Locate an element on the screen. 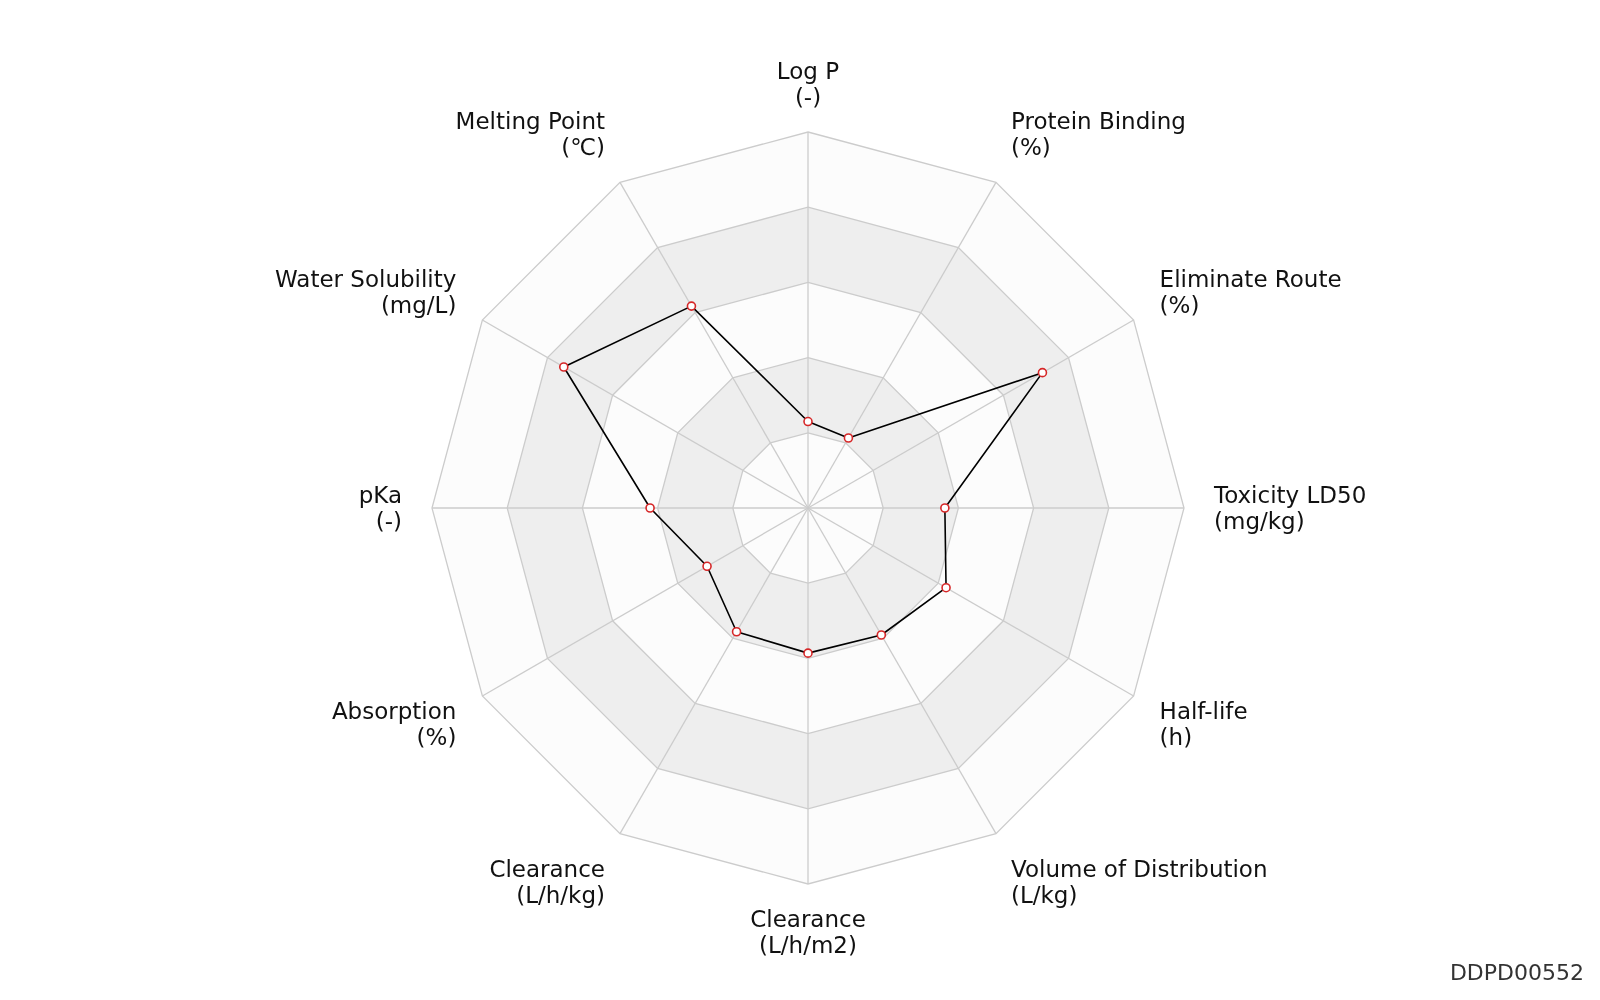 Image resolution: width=1600 pixels, height=1000 pixels. spoke-label: Log P (-) is located at coordinates (808, 84).